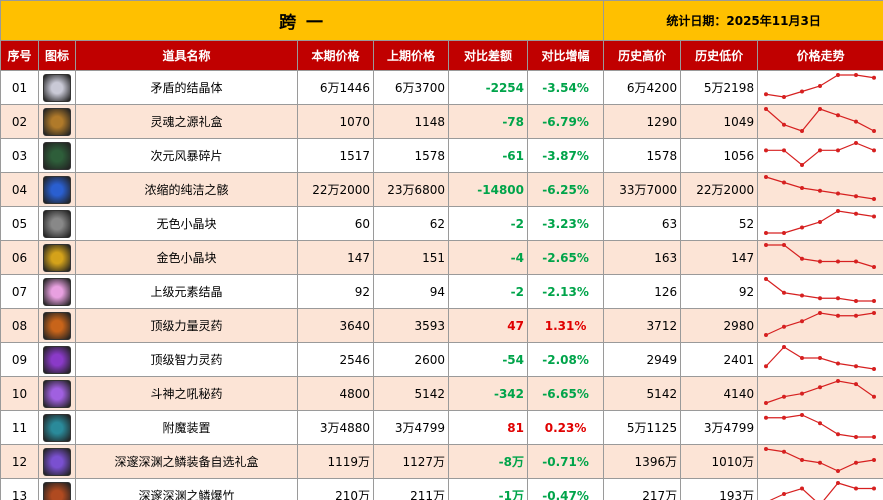 This screenshot has width=883, height=500. Describe the element at coordinates (719, 155) in the screenshot. I see `historic-low: 1056` at that location.